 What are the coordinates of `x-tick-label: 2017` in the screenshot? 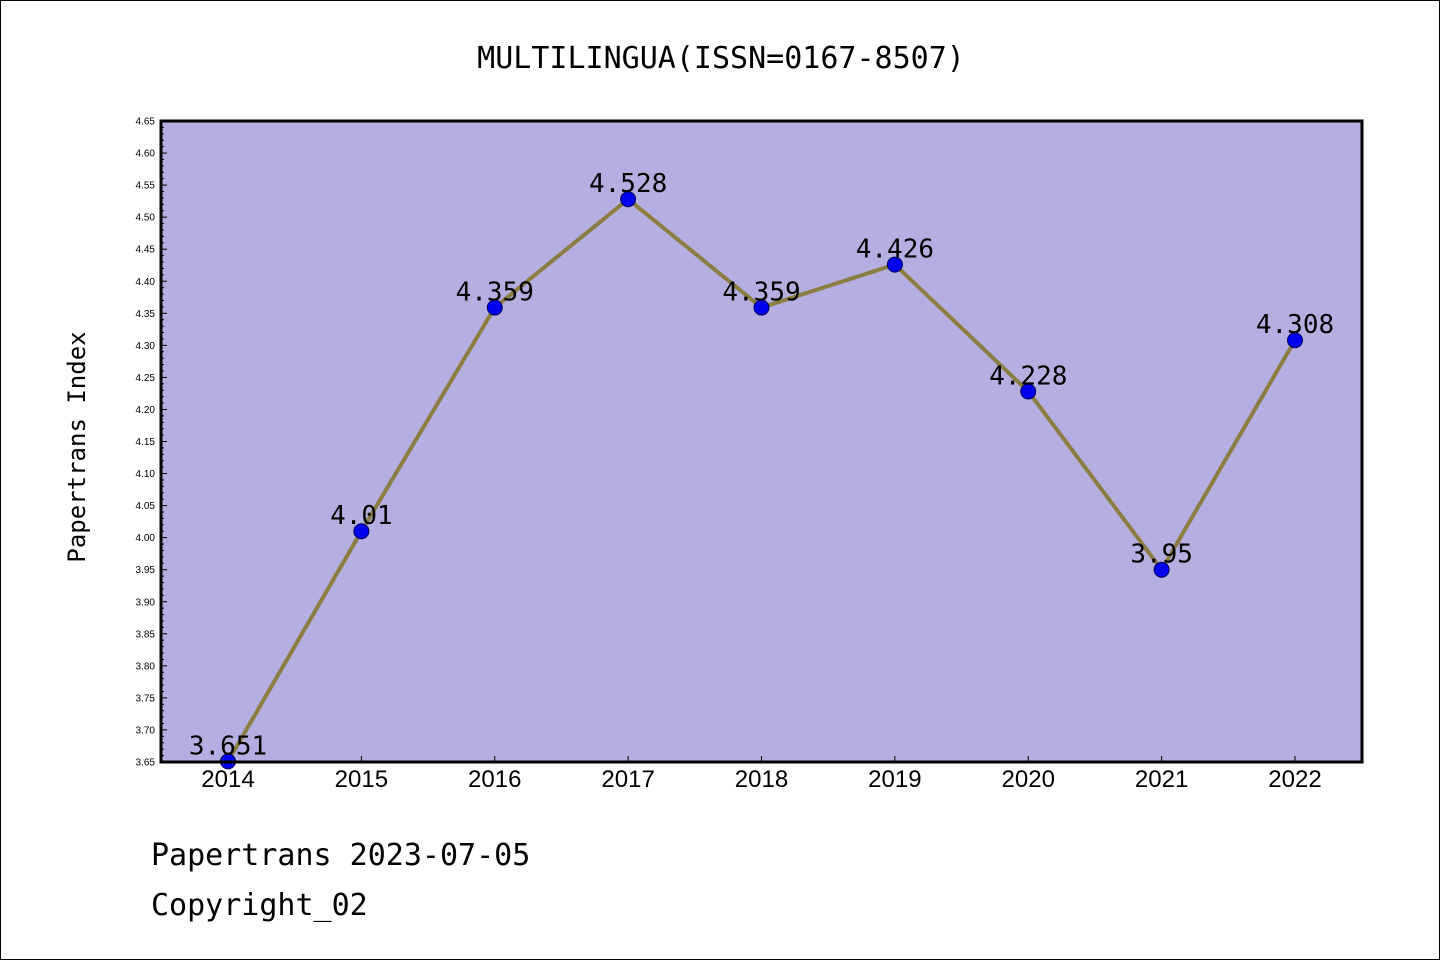 It's located at (627, 779).